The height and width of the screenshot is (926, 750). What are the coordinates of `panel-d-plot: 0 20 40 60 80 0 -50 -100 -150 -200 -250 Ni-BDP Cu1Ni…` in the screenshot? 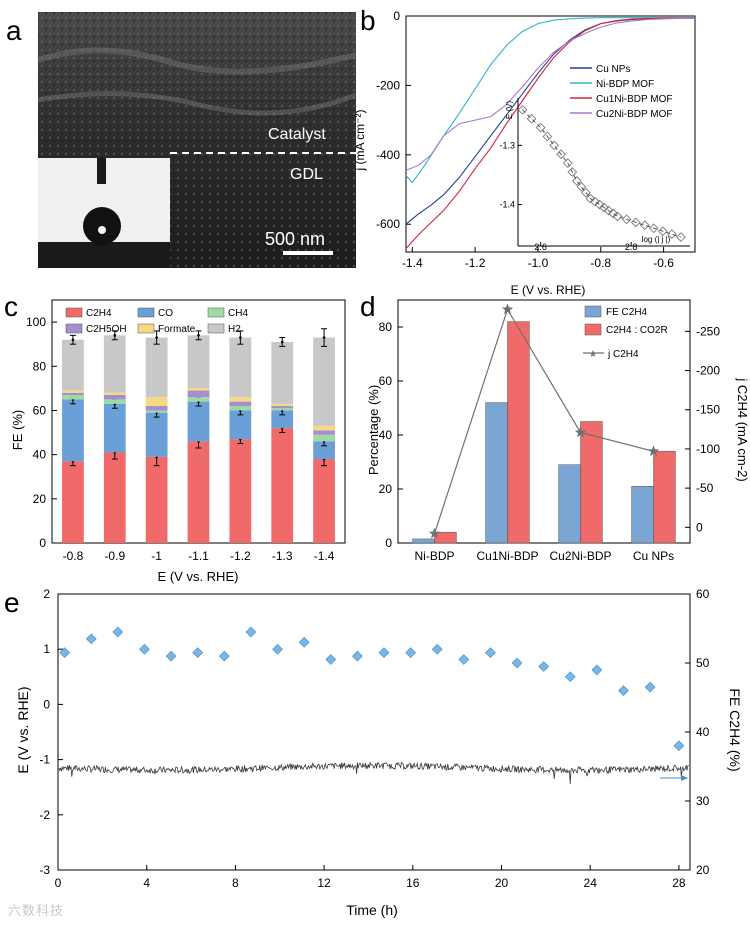 It's located at (549, 431).